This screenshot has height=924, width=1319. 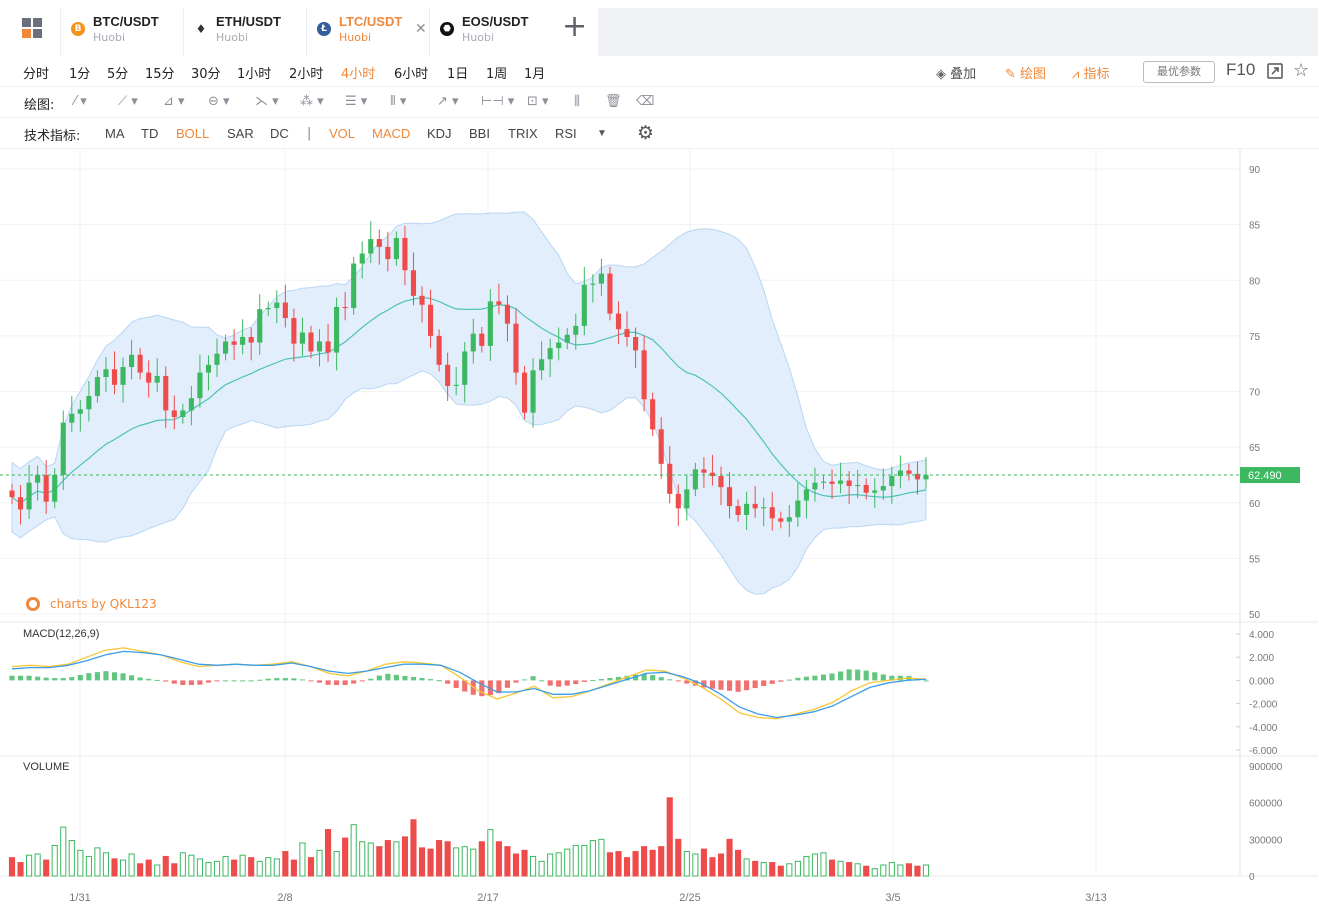 What do you see at coordinates (267, 101) in the screenshot?
I see `wave-tool-icon: ⋋ ▾` at bounding box center [267, 101].